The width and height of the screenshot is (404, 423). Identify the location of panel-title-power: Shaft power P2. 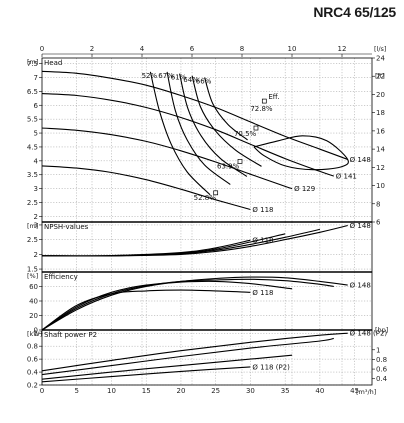
(70, 335).